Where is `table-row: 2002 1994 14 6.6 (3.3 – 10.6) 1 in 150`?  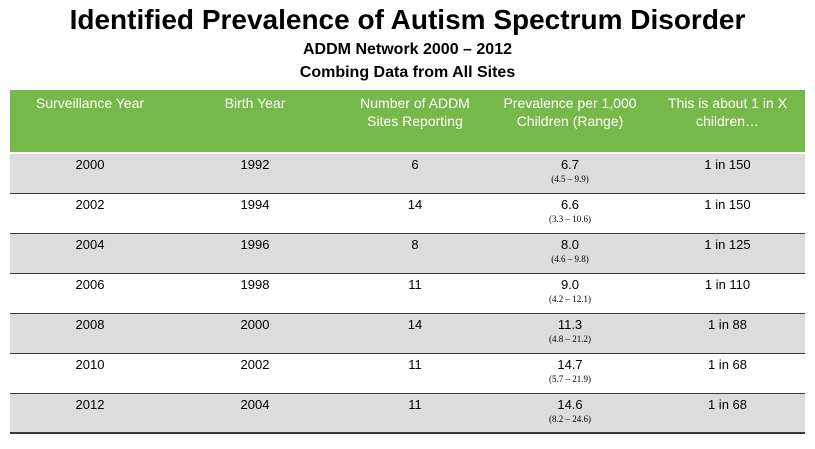 table-row: 2002 1994 14 6.6 (3.3 – 10.6) 1 in 150 is located at coordinates (407, 213).